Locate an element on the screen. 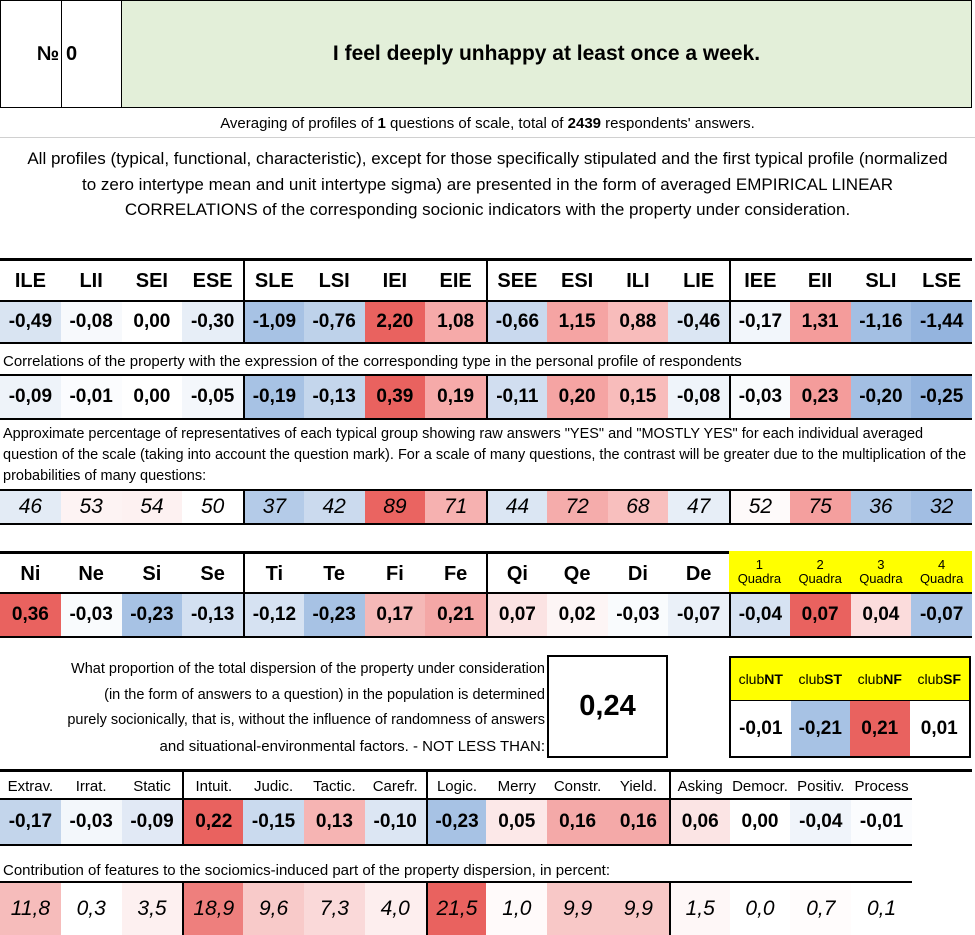 The width and height of the screenshot is (975, 935). quadra-value: -0,04 is located at coordinates (759, 615).